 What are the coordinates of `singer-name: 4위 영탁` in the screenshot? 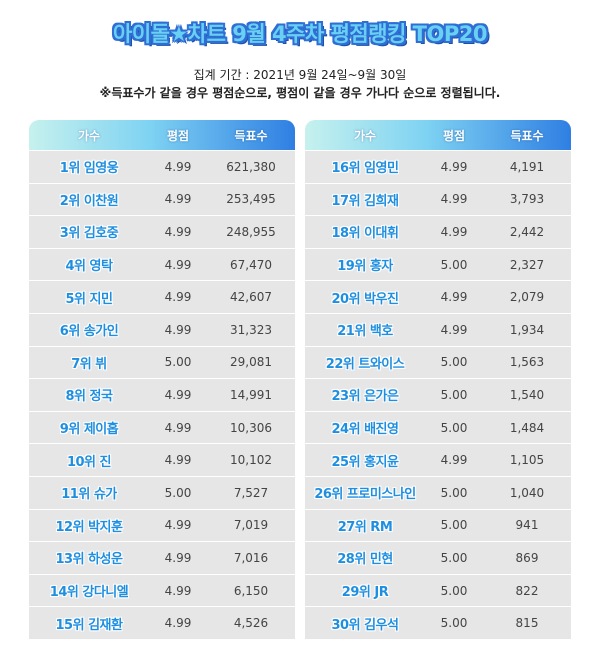 It's located at (89, 267).